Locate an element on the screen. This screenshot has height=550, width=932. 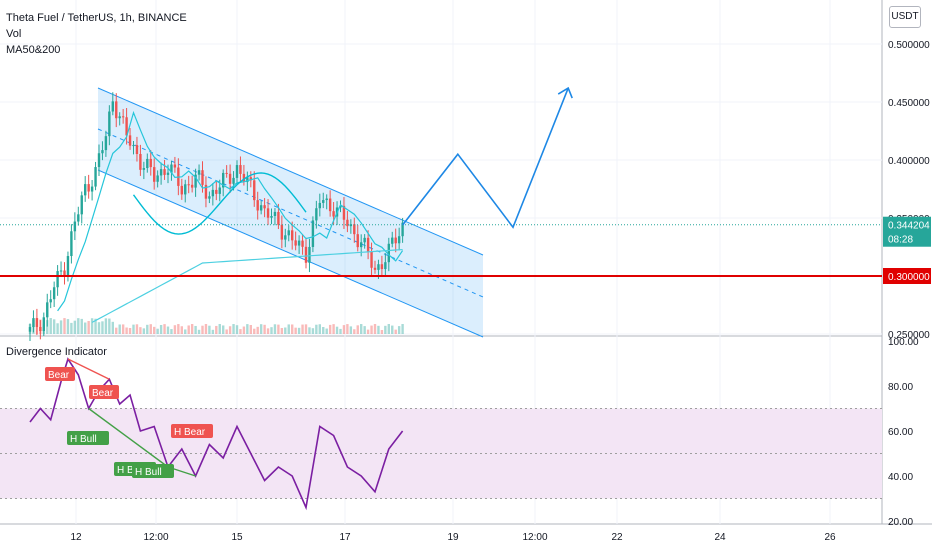
currency-selector: USDT is located at coordinates (905, 17).